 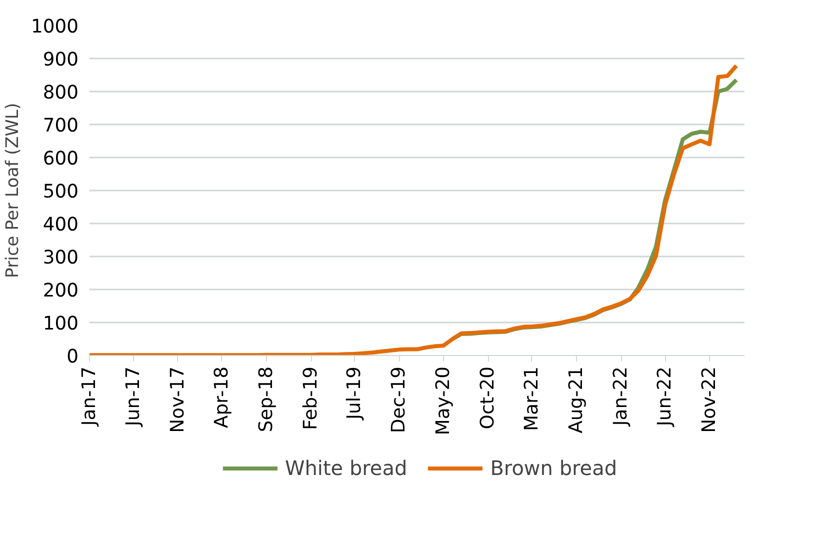 I want to click on x-tick-label: Apr-18, so click(x=221, y=397).